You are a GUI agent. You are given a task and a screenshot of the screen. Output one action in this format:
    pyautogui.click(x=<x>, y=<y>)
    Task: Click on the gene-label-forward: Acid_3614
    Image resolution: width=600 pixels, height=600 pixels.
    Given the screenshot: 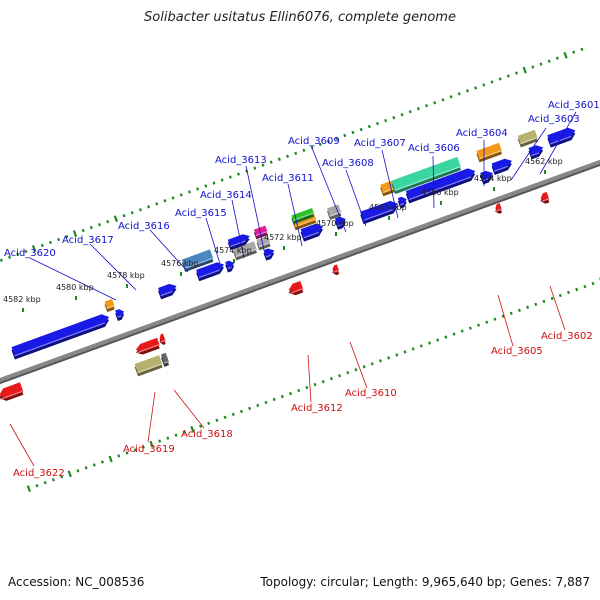 What is the action you would take?
    pyautogui.click(x=226, y=195)
    